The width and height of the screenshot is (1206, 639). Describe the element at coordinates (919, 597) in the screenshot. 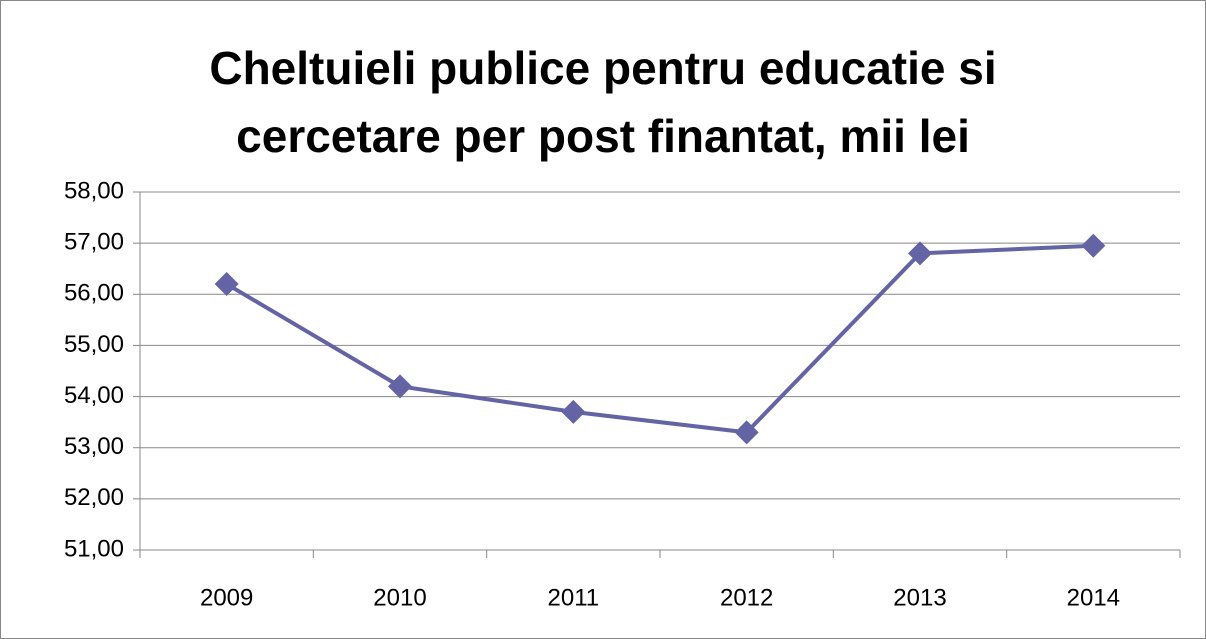

I see `x-tick-label: 2013` at that location.